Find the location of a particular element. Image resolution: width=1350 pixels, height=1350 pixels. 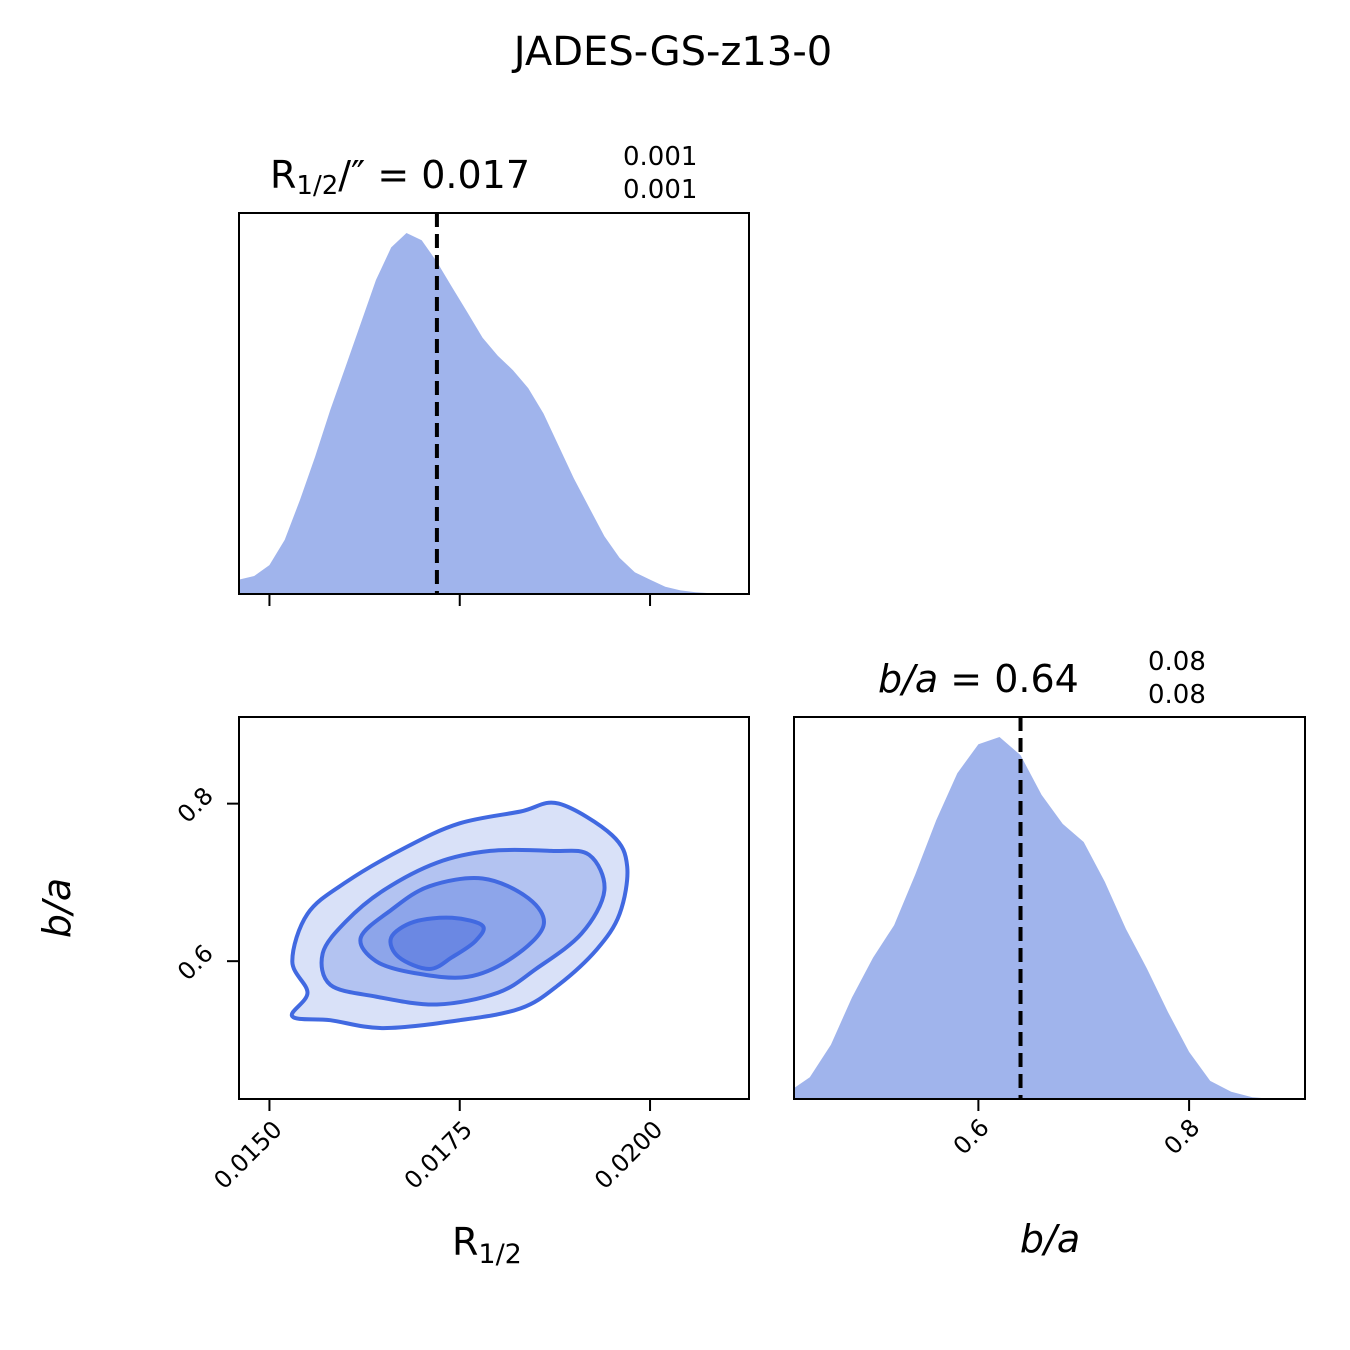

ba-x-tick-label-0: 0.6 is located at coordinates (971, 1136).